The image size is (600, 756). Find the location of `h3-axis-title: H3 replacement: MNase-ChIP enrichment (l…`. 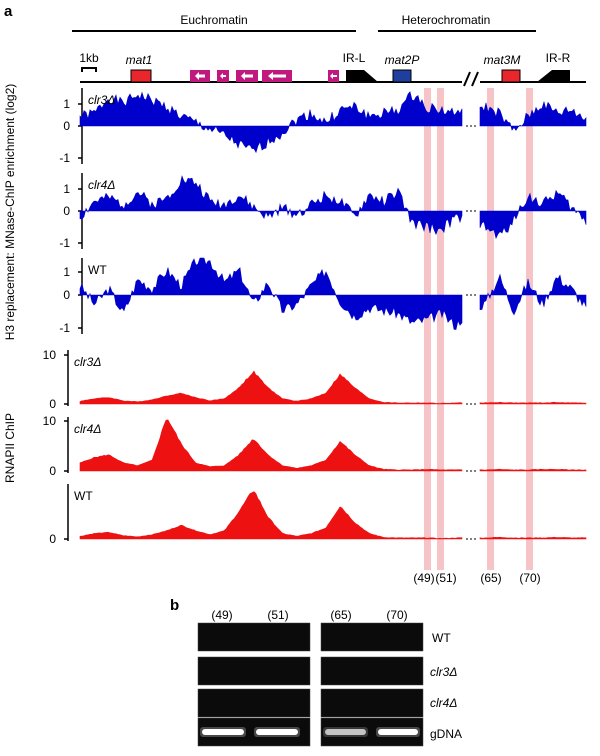

h3-axis-title: H3 replacement: MNase-ChIP enrichment (l… is located at coordinates (10, 212).